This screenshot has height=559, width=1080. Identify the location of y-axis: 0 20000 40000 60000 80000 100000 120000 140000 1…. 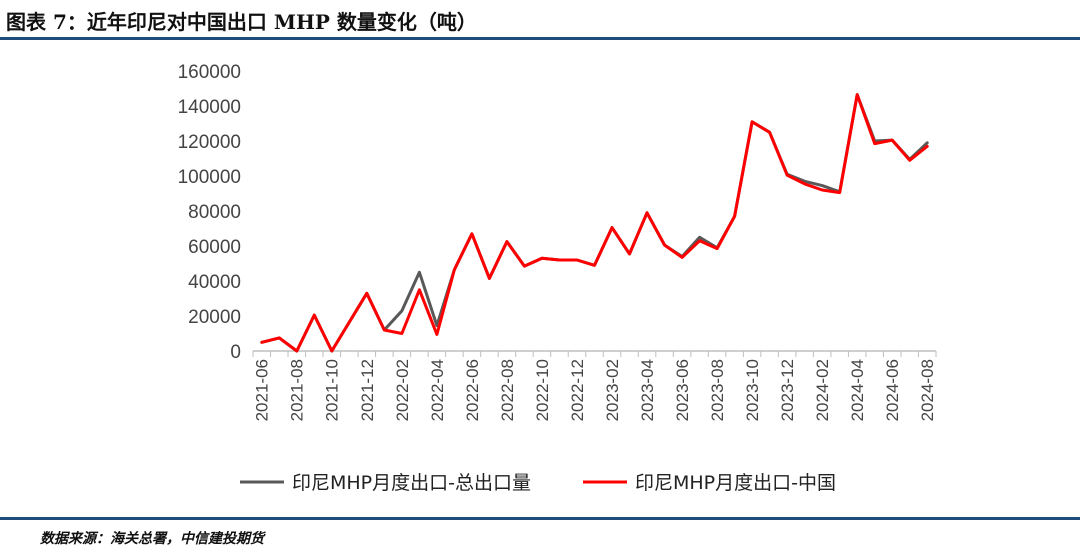
(209, 212).